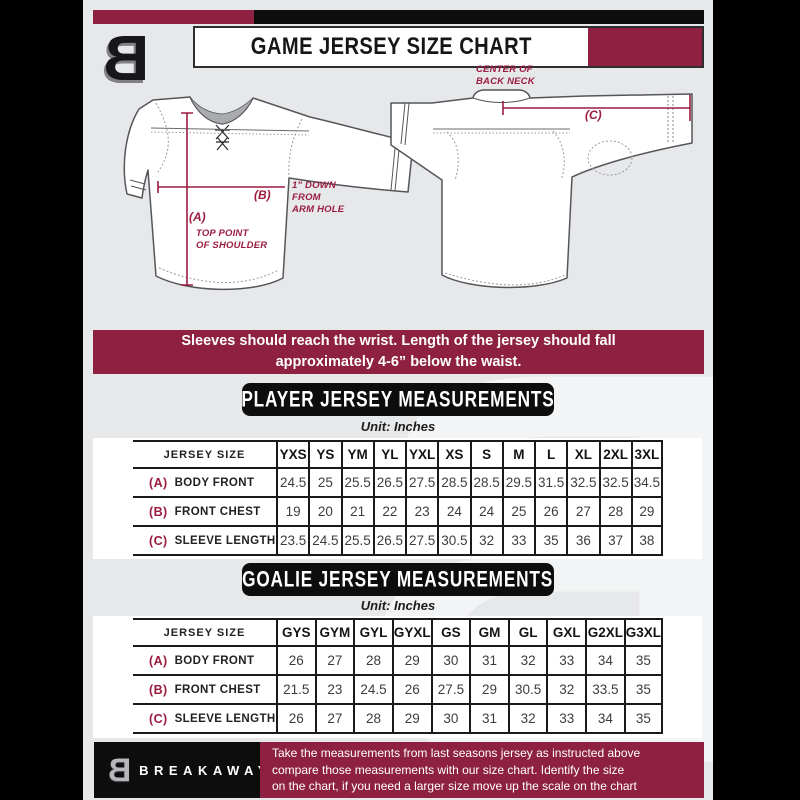  Describe the element at coordinates (356, 541) in the screenshot. I see `measurement-value: 25.5` at that location.